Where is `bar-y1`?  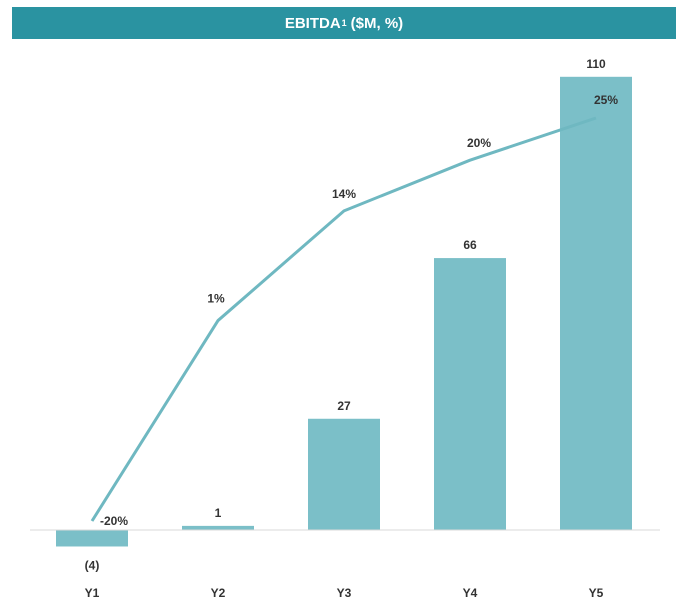
bar-y1 is located at coordinates (92, 538).